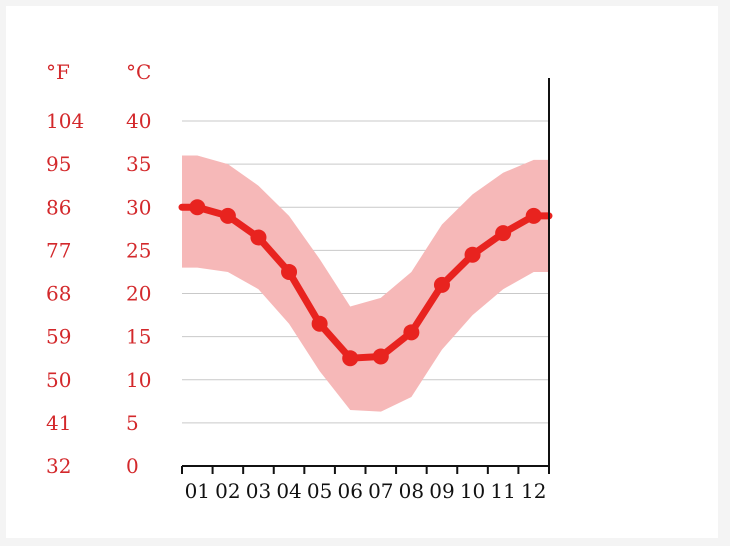 The height and width of the screenshot is (546, 730). Describe the element at coordinates (138, 250) in the screenshot. I see `celsius-tick-label: 25` at that location.